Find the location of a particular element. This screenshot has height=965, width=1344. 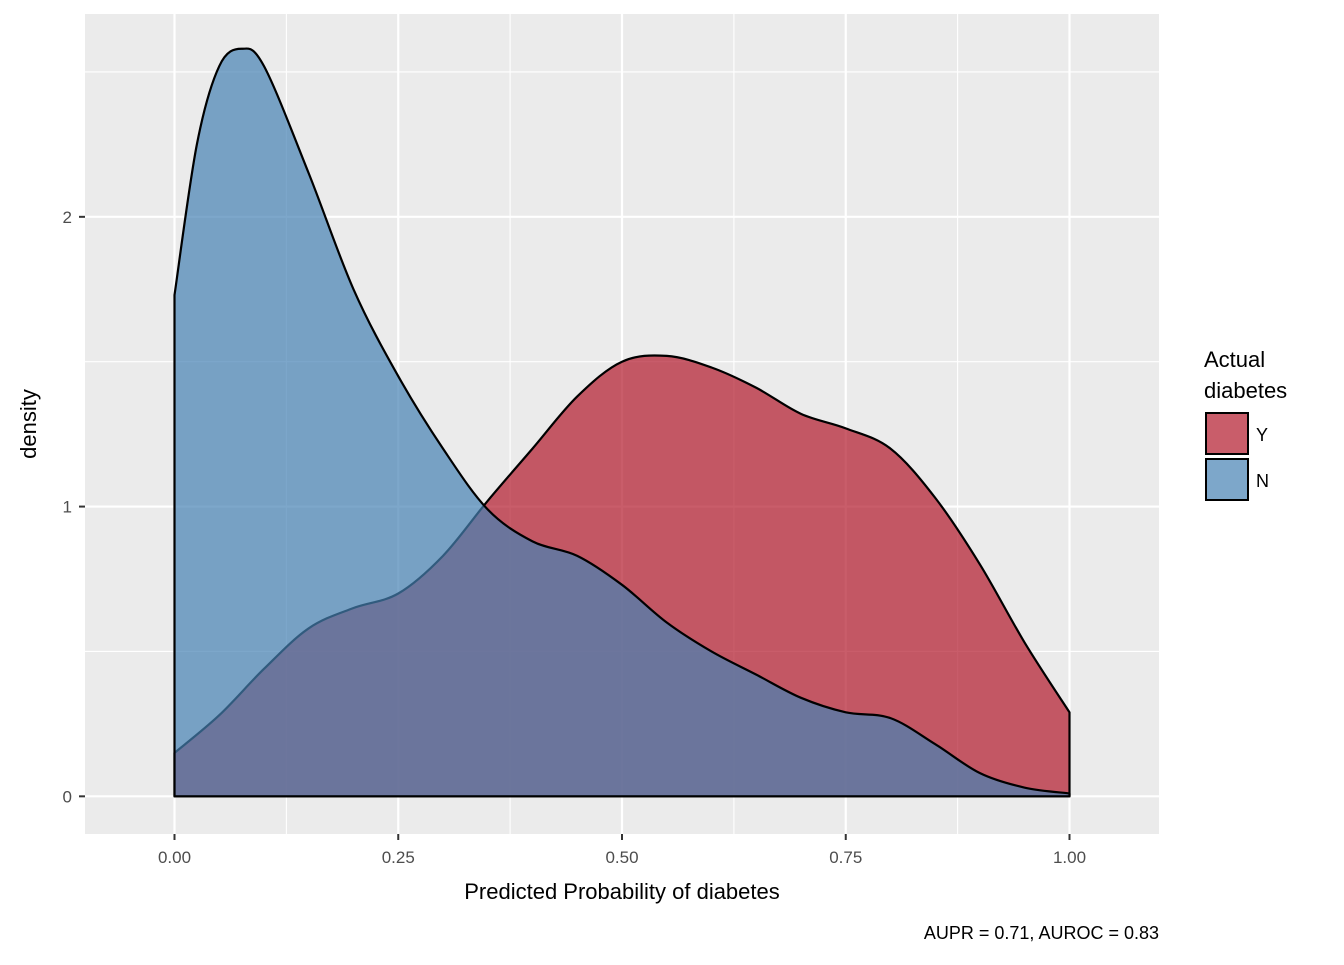

legend: Actual diabetes Y N is located at coordinates (1245, 424).